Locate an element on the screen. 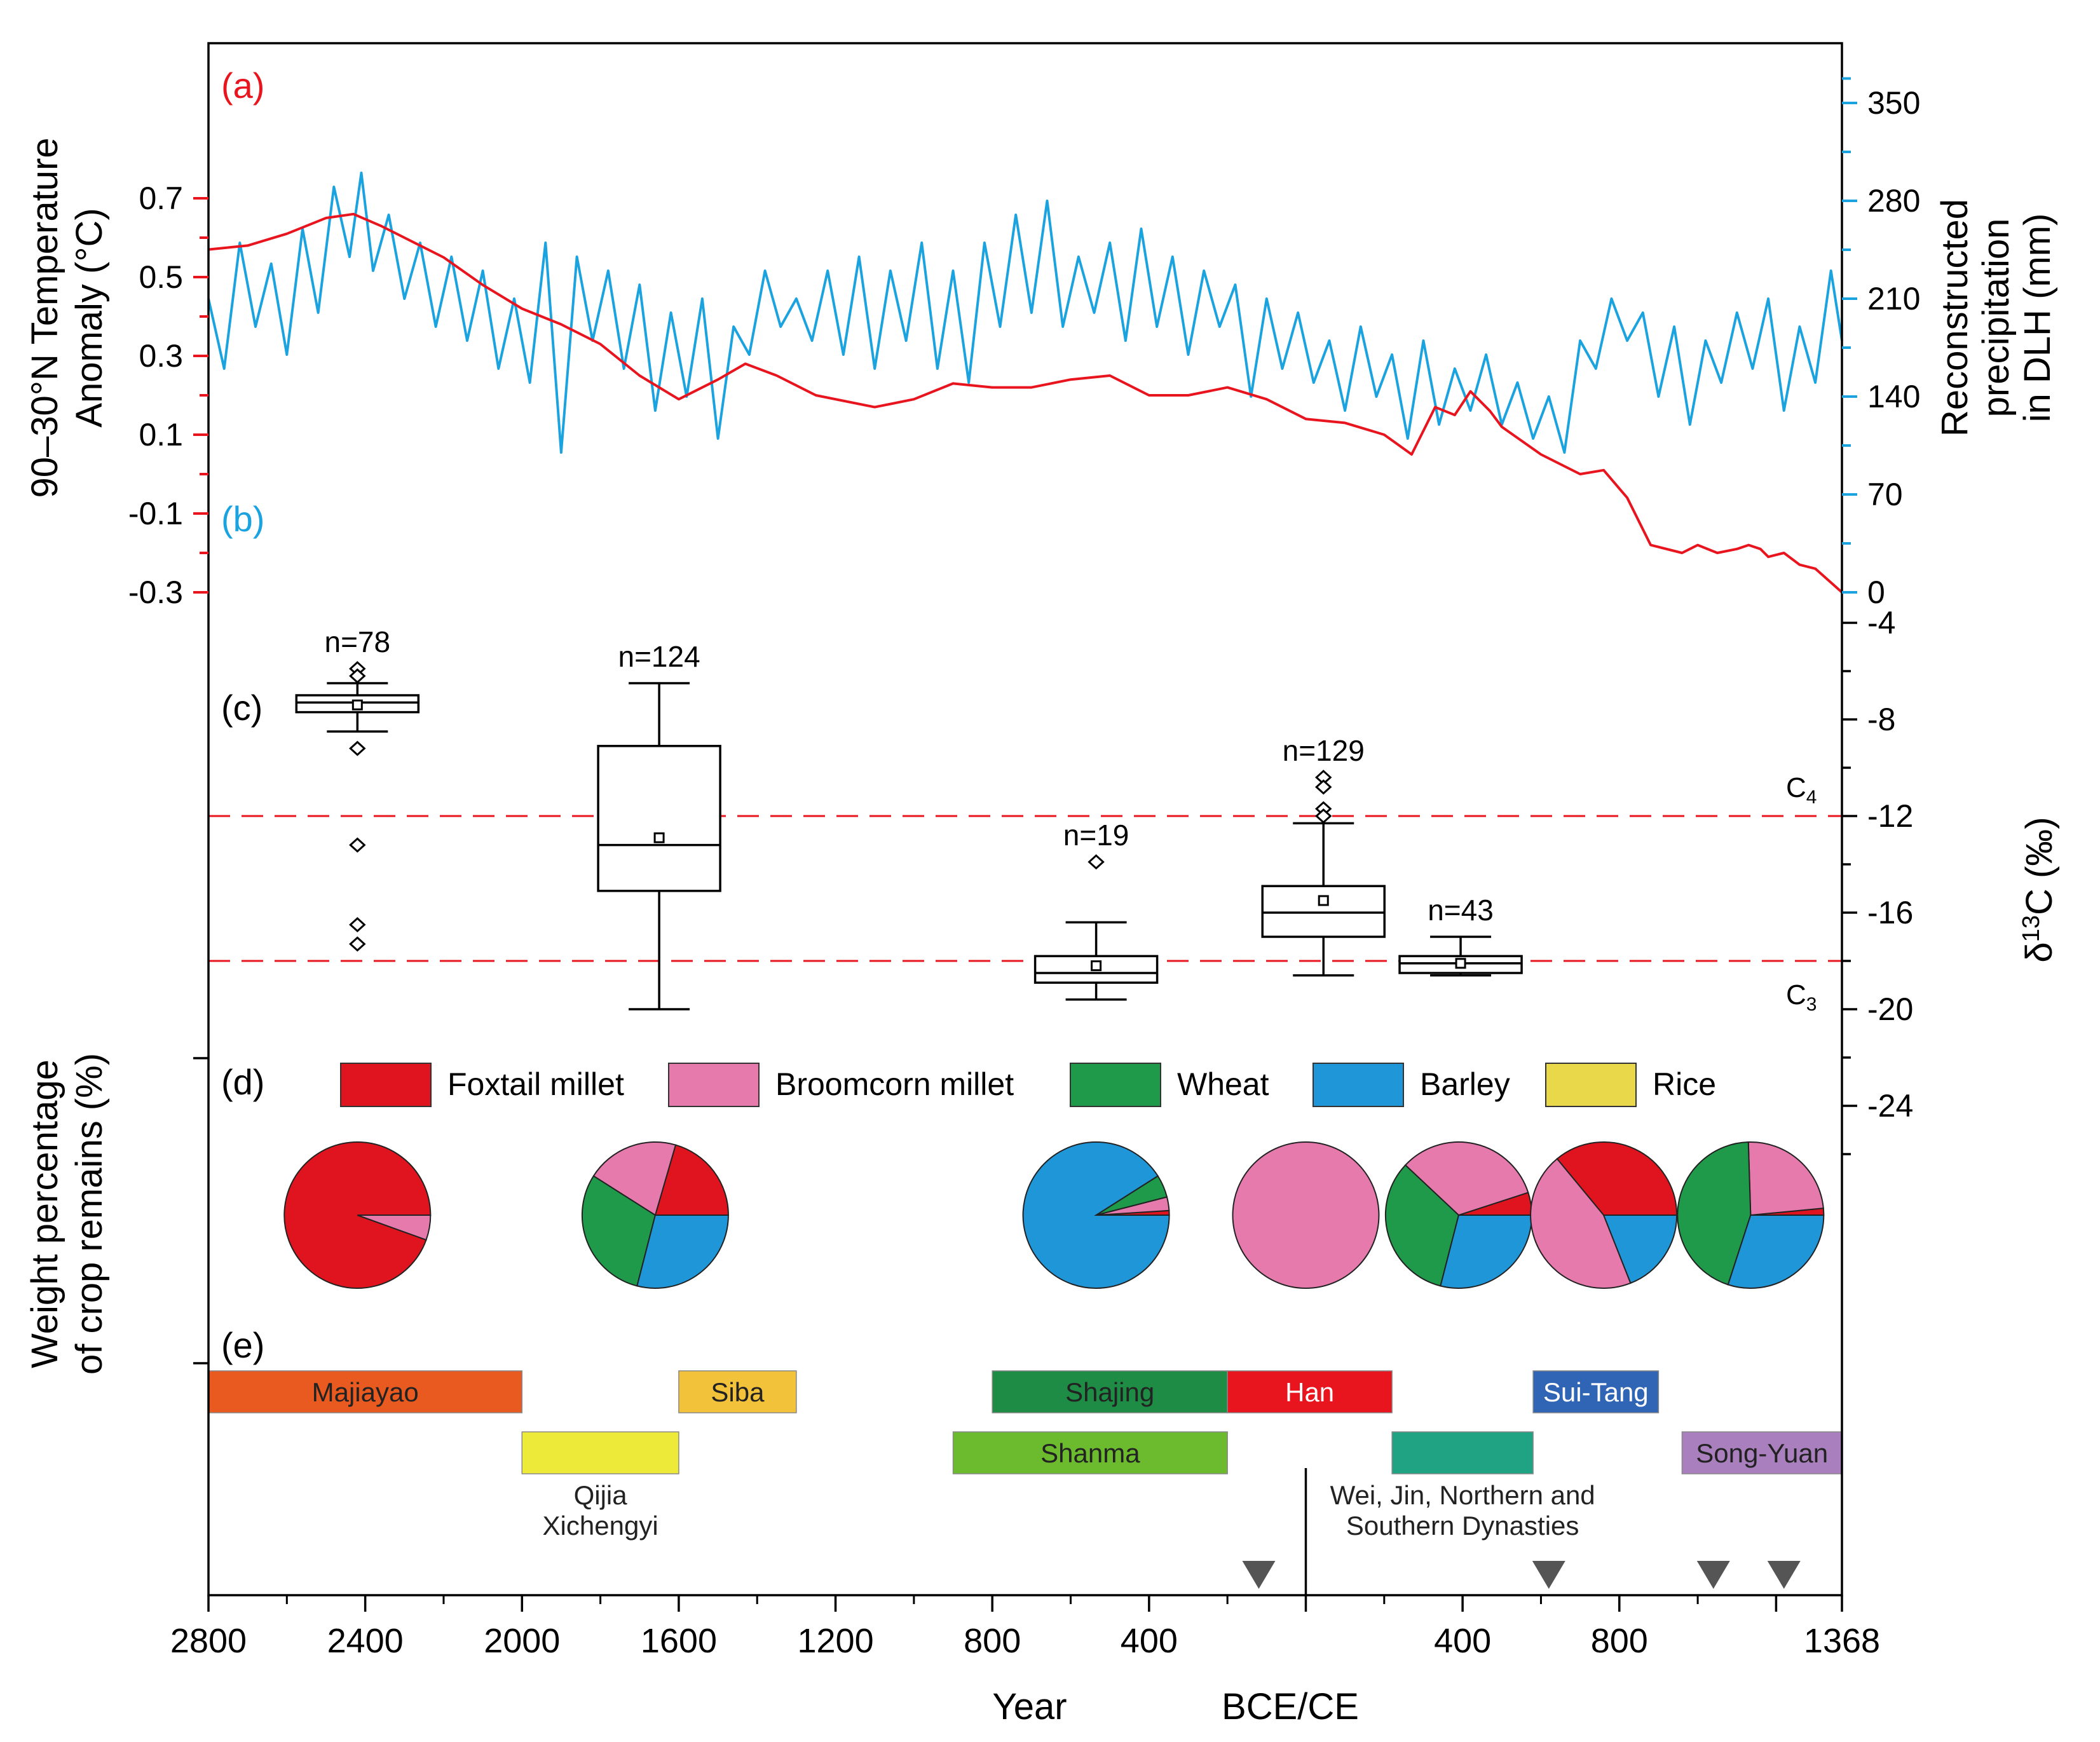  precipitation-axis-title-line3: in DLH (mm) is located at coordinates (2037, 318).